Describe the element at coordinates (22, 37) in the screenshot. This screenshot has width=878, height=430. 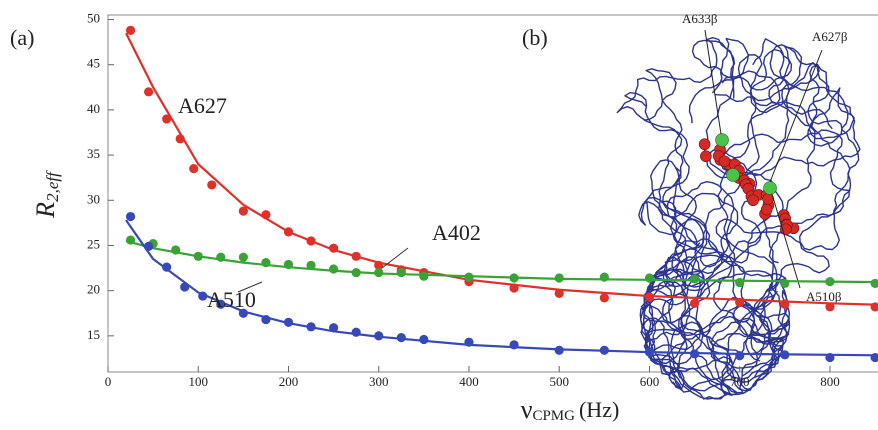
I see `panel-label: (a)` at that location.